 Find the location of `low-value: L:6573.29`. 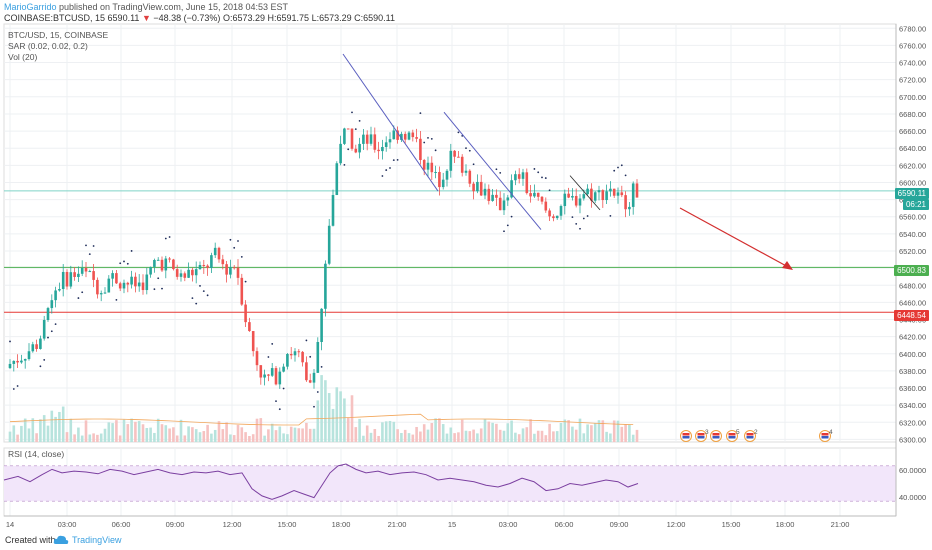

low-value: L:6573.29 is located at coordinates (331, 18).